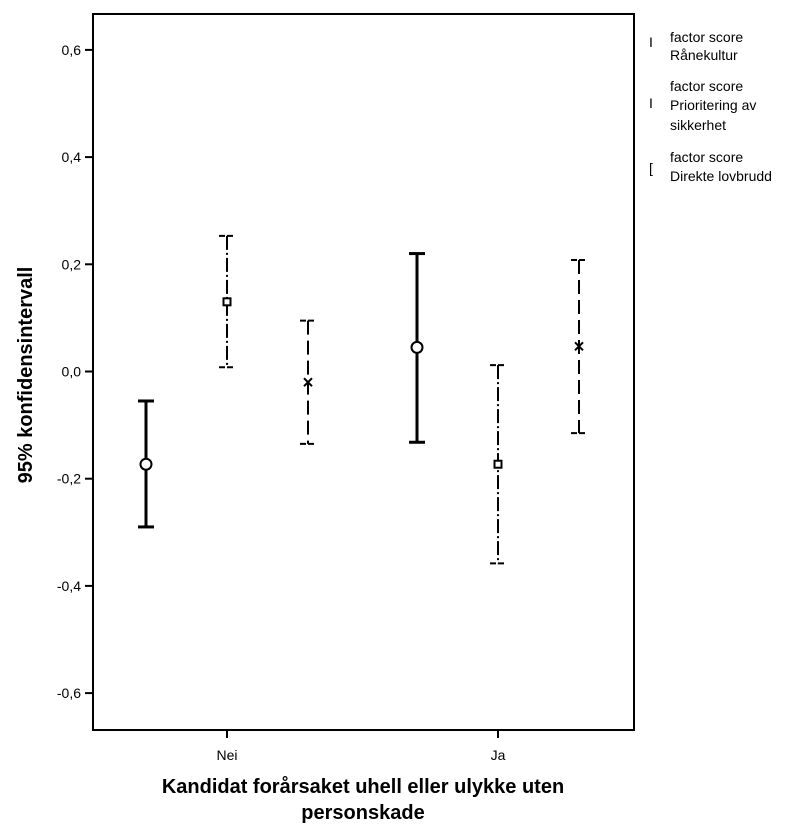  Describe the element at coordinates (651, 168) in the screenshot. I see `legend-symbol: [` at that location.